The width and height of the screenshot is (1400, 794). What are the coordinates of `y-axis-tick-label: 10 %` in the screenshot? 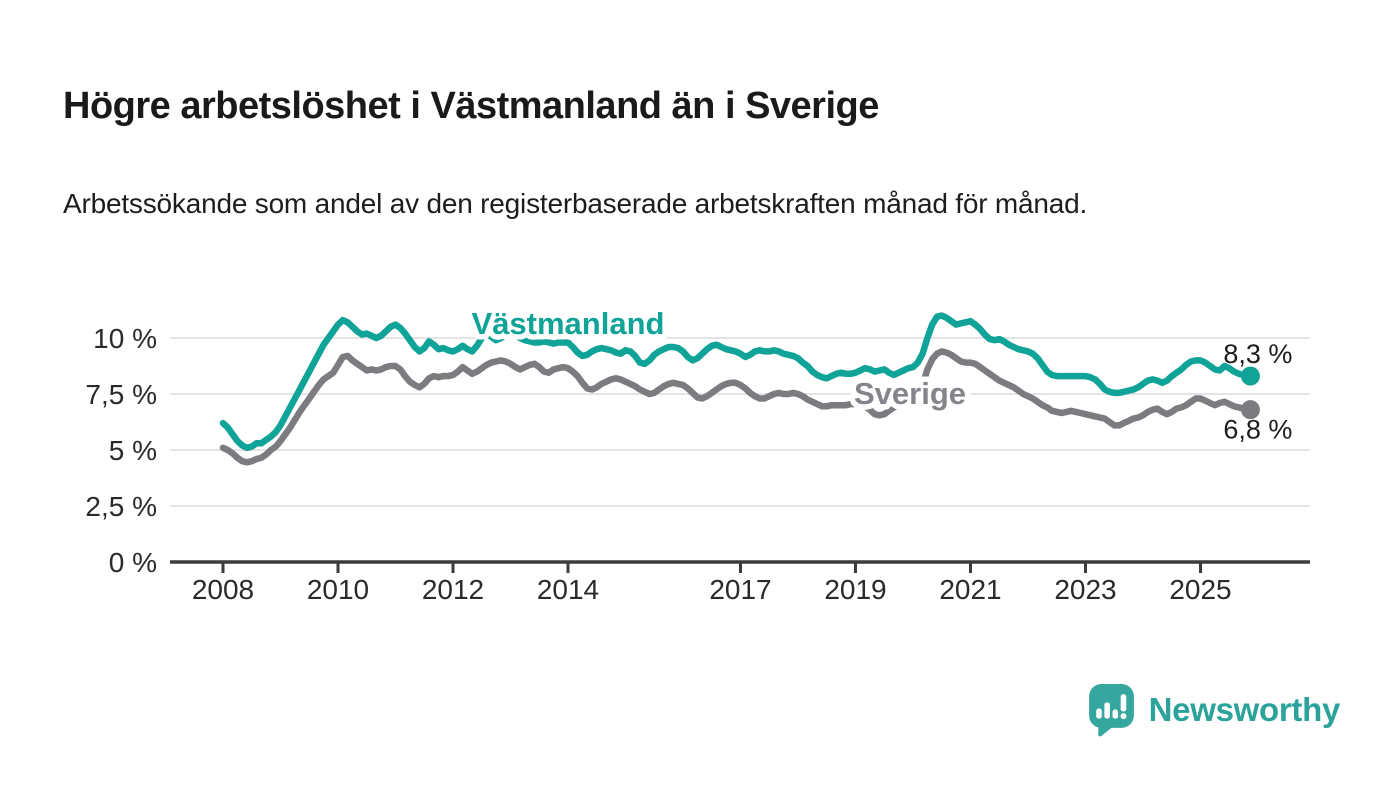 It's located at (125, 338).